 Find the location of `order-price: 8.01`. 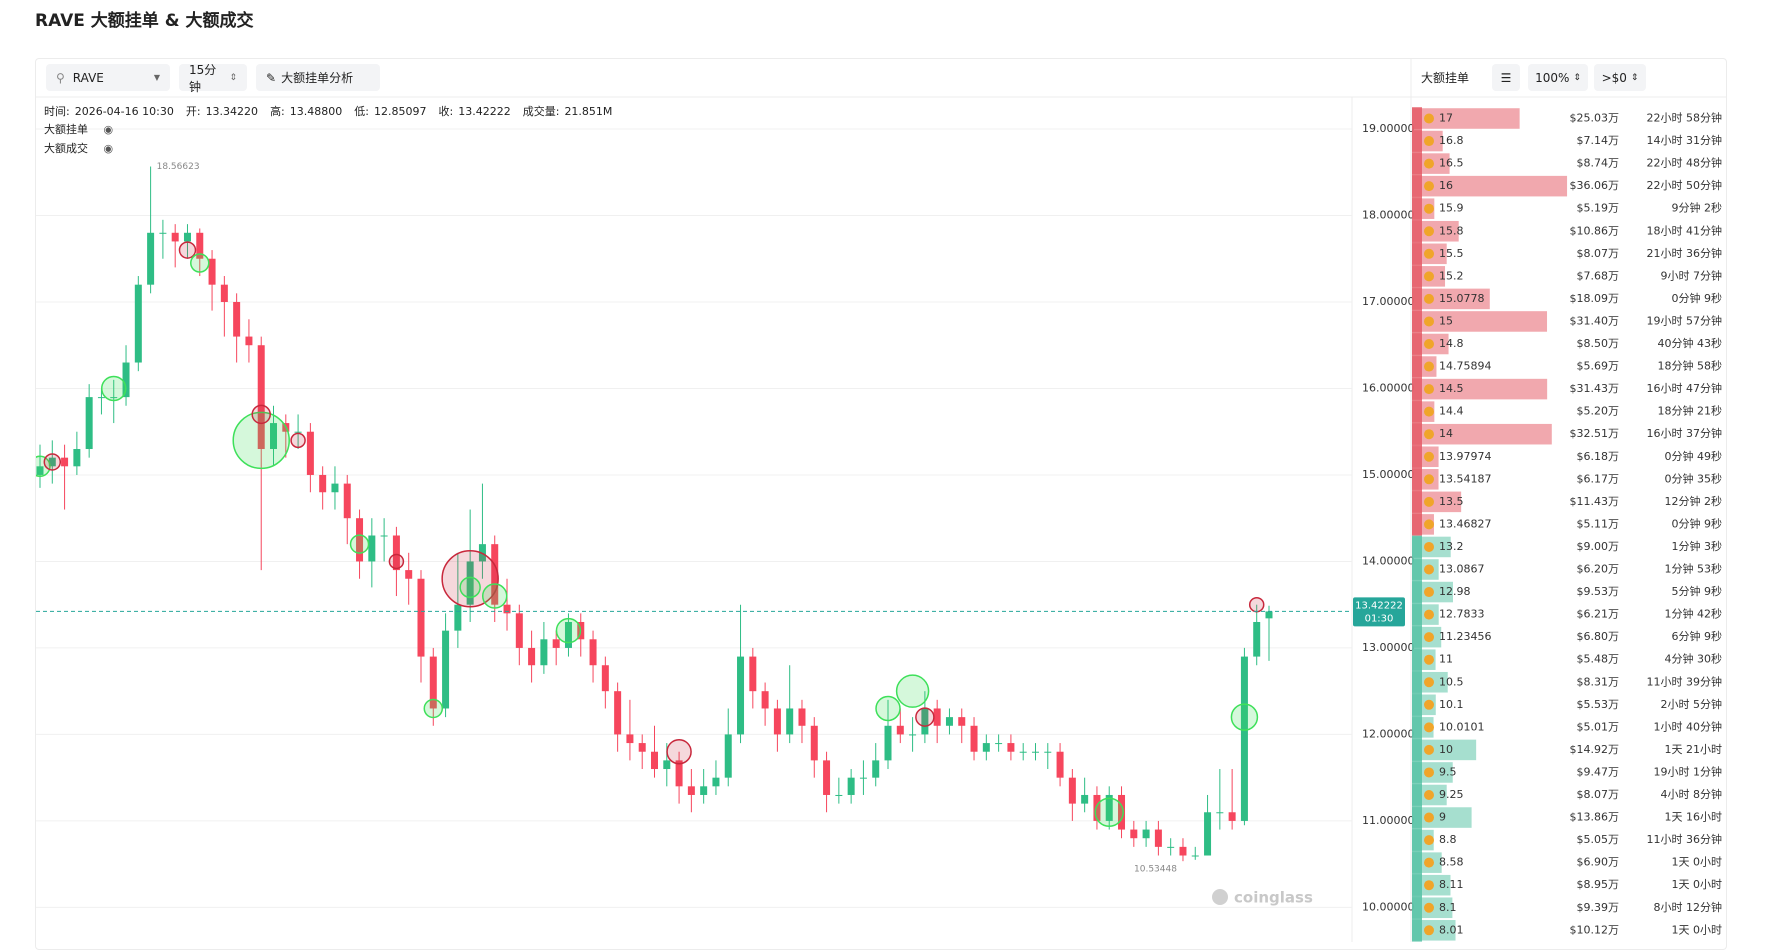

order-price: 8.01 is located at coordinates (1451, 929).